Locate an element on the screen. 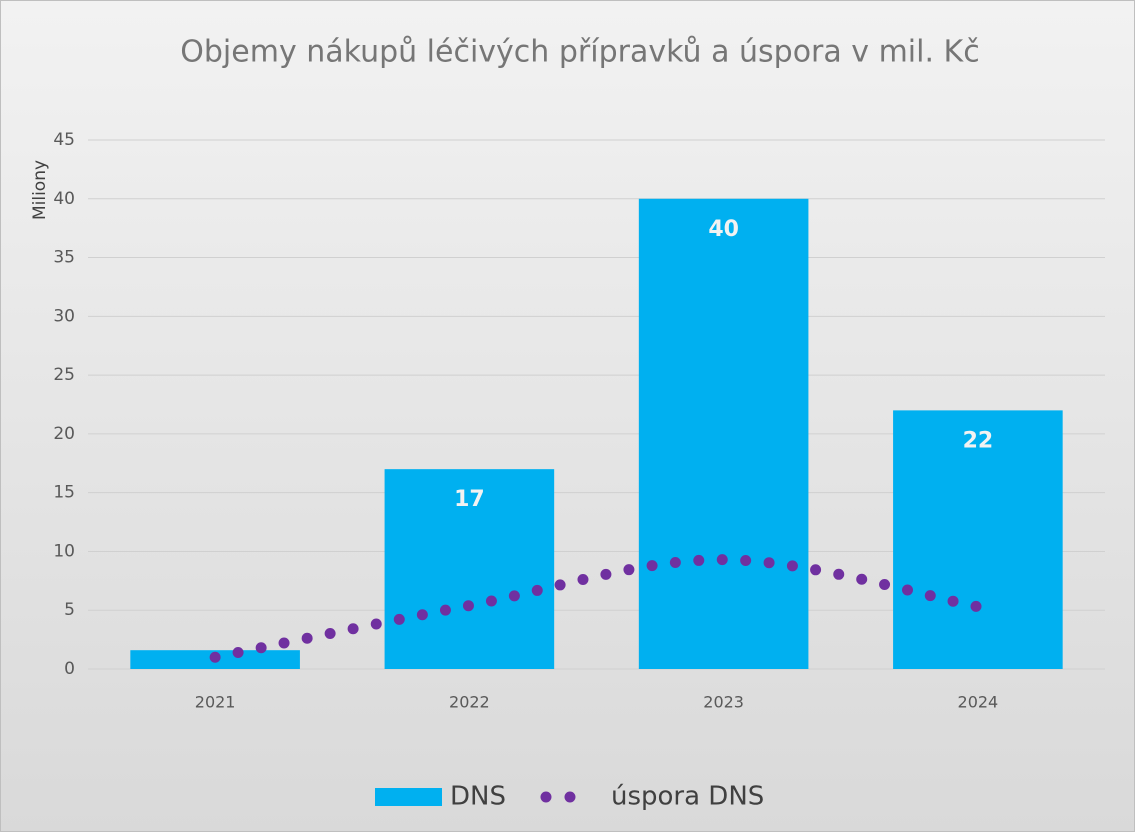  y-tick-label: 25 is located at coordinates (64, 375).